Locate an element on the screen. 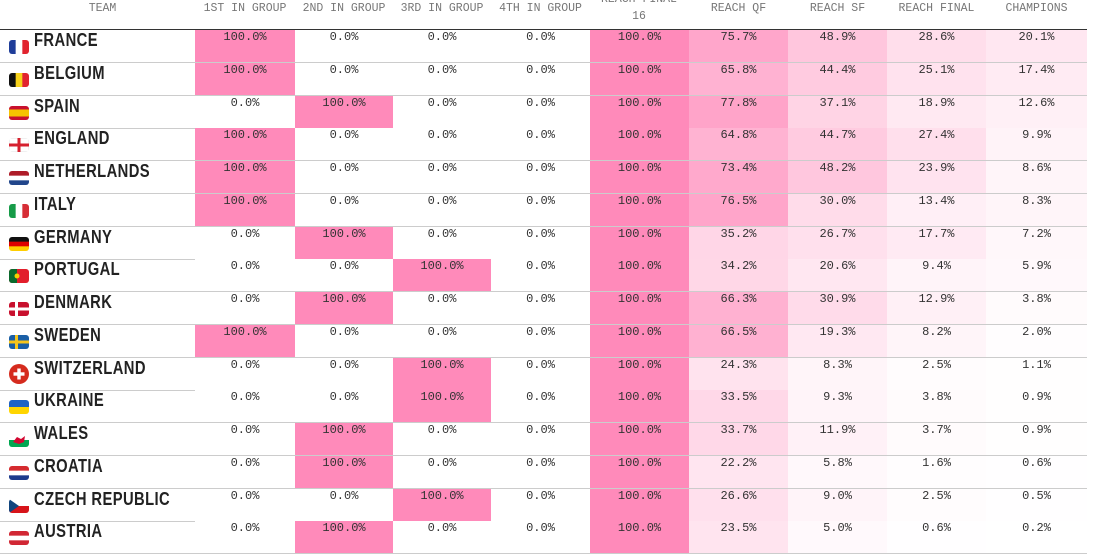  probability-cell: 23.5% is located at coordinates (738, 537).